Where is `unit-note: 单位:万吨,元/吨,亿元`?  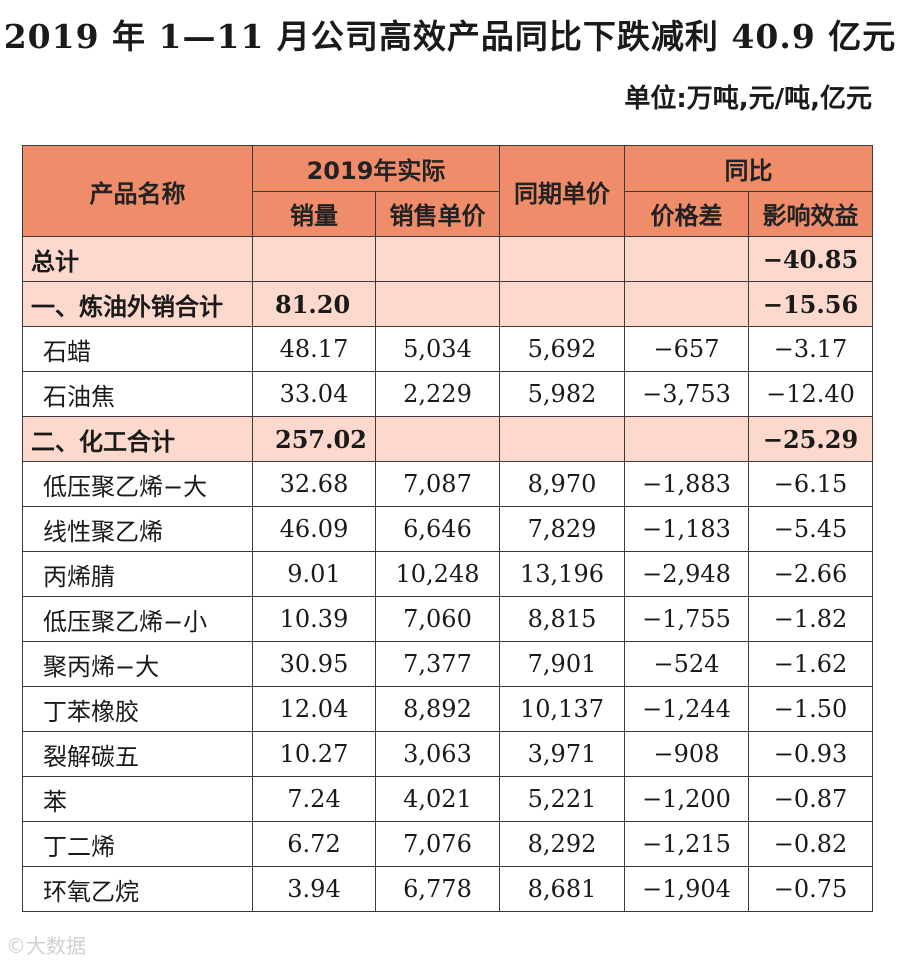 unit-note: 单位:万吨,元/吨,亿元 is located at coordinates (748, 99).